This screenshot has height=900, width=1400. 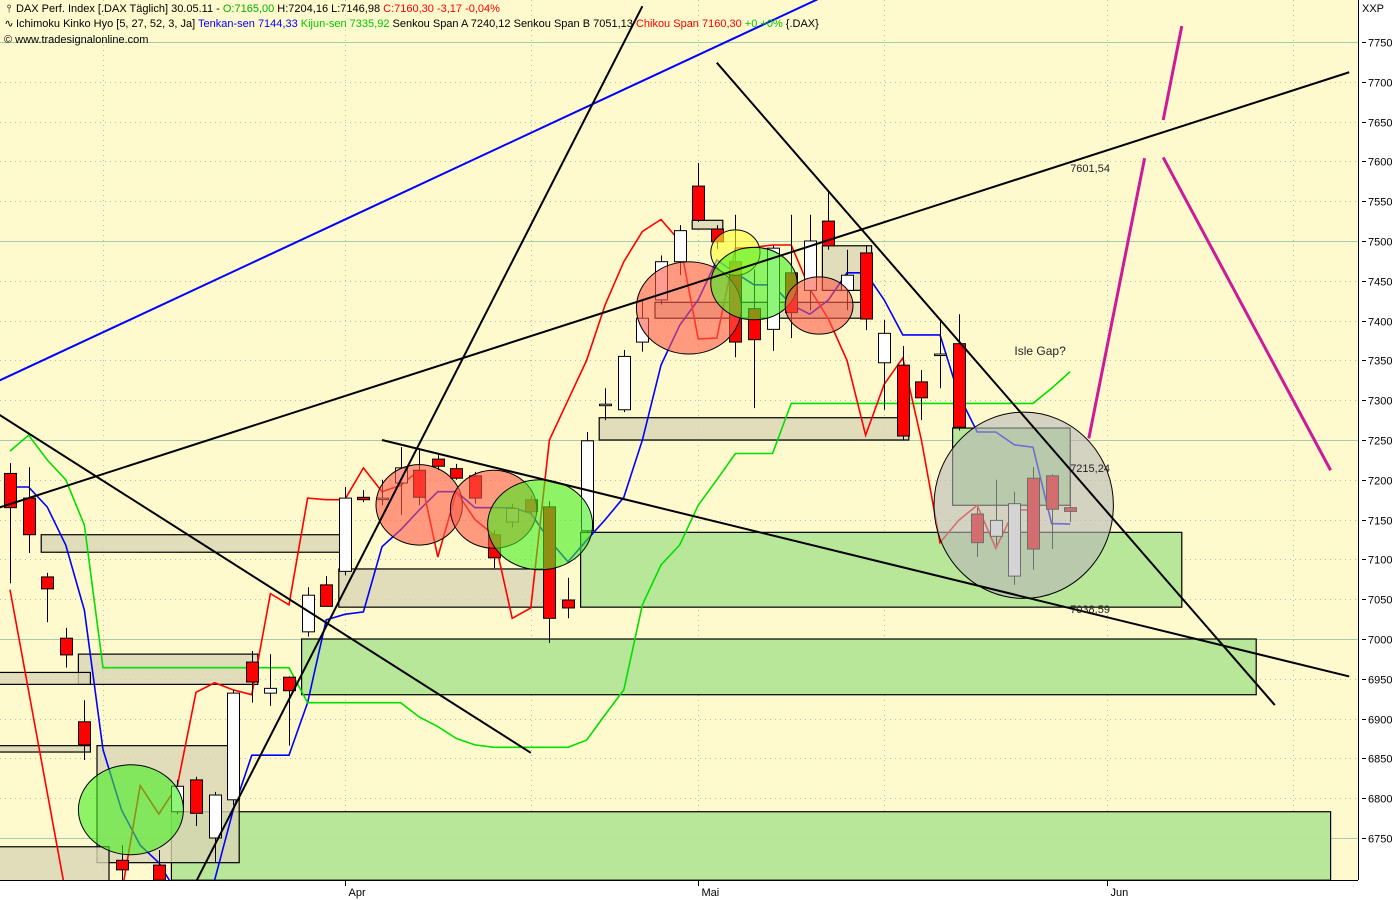 I want to click on y-tick-label: 7350, so click(x=1380, y=362).